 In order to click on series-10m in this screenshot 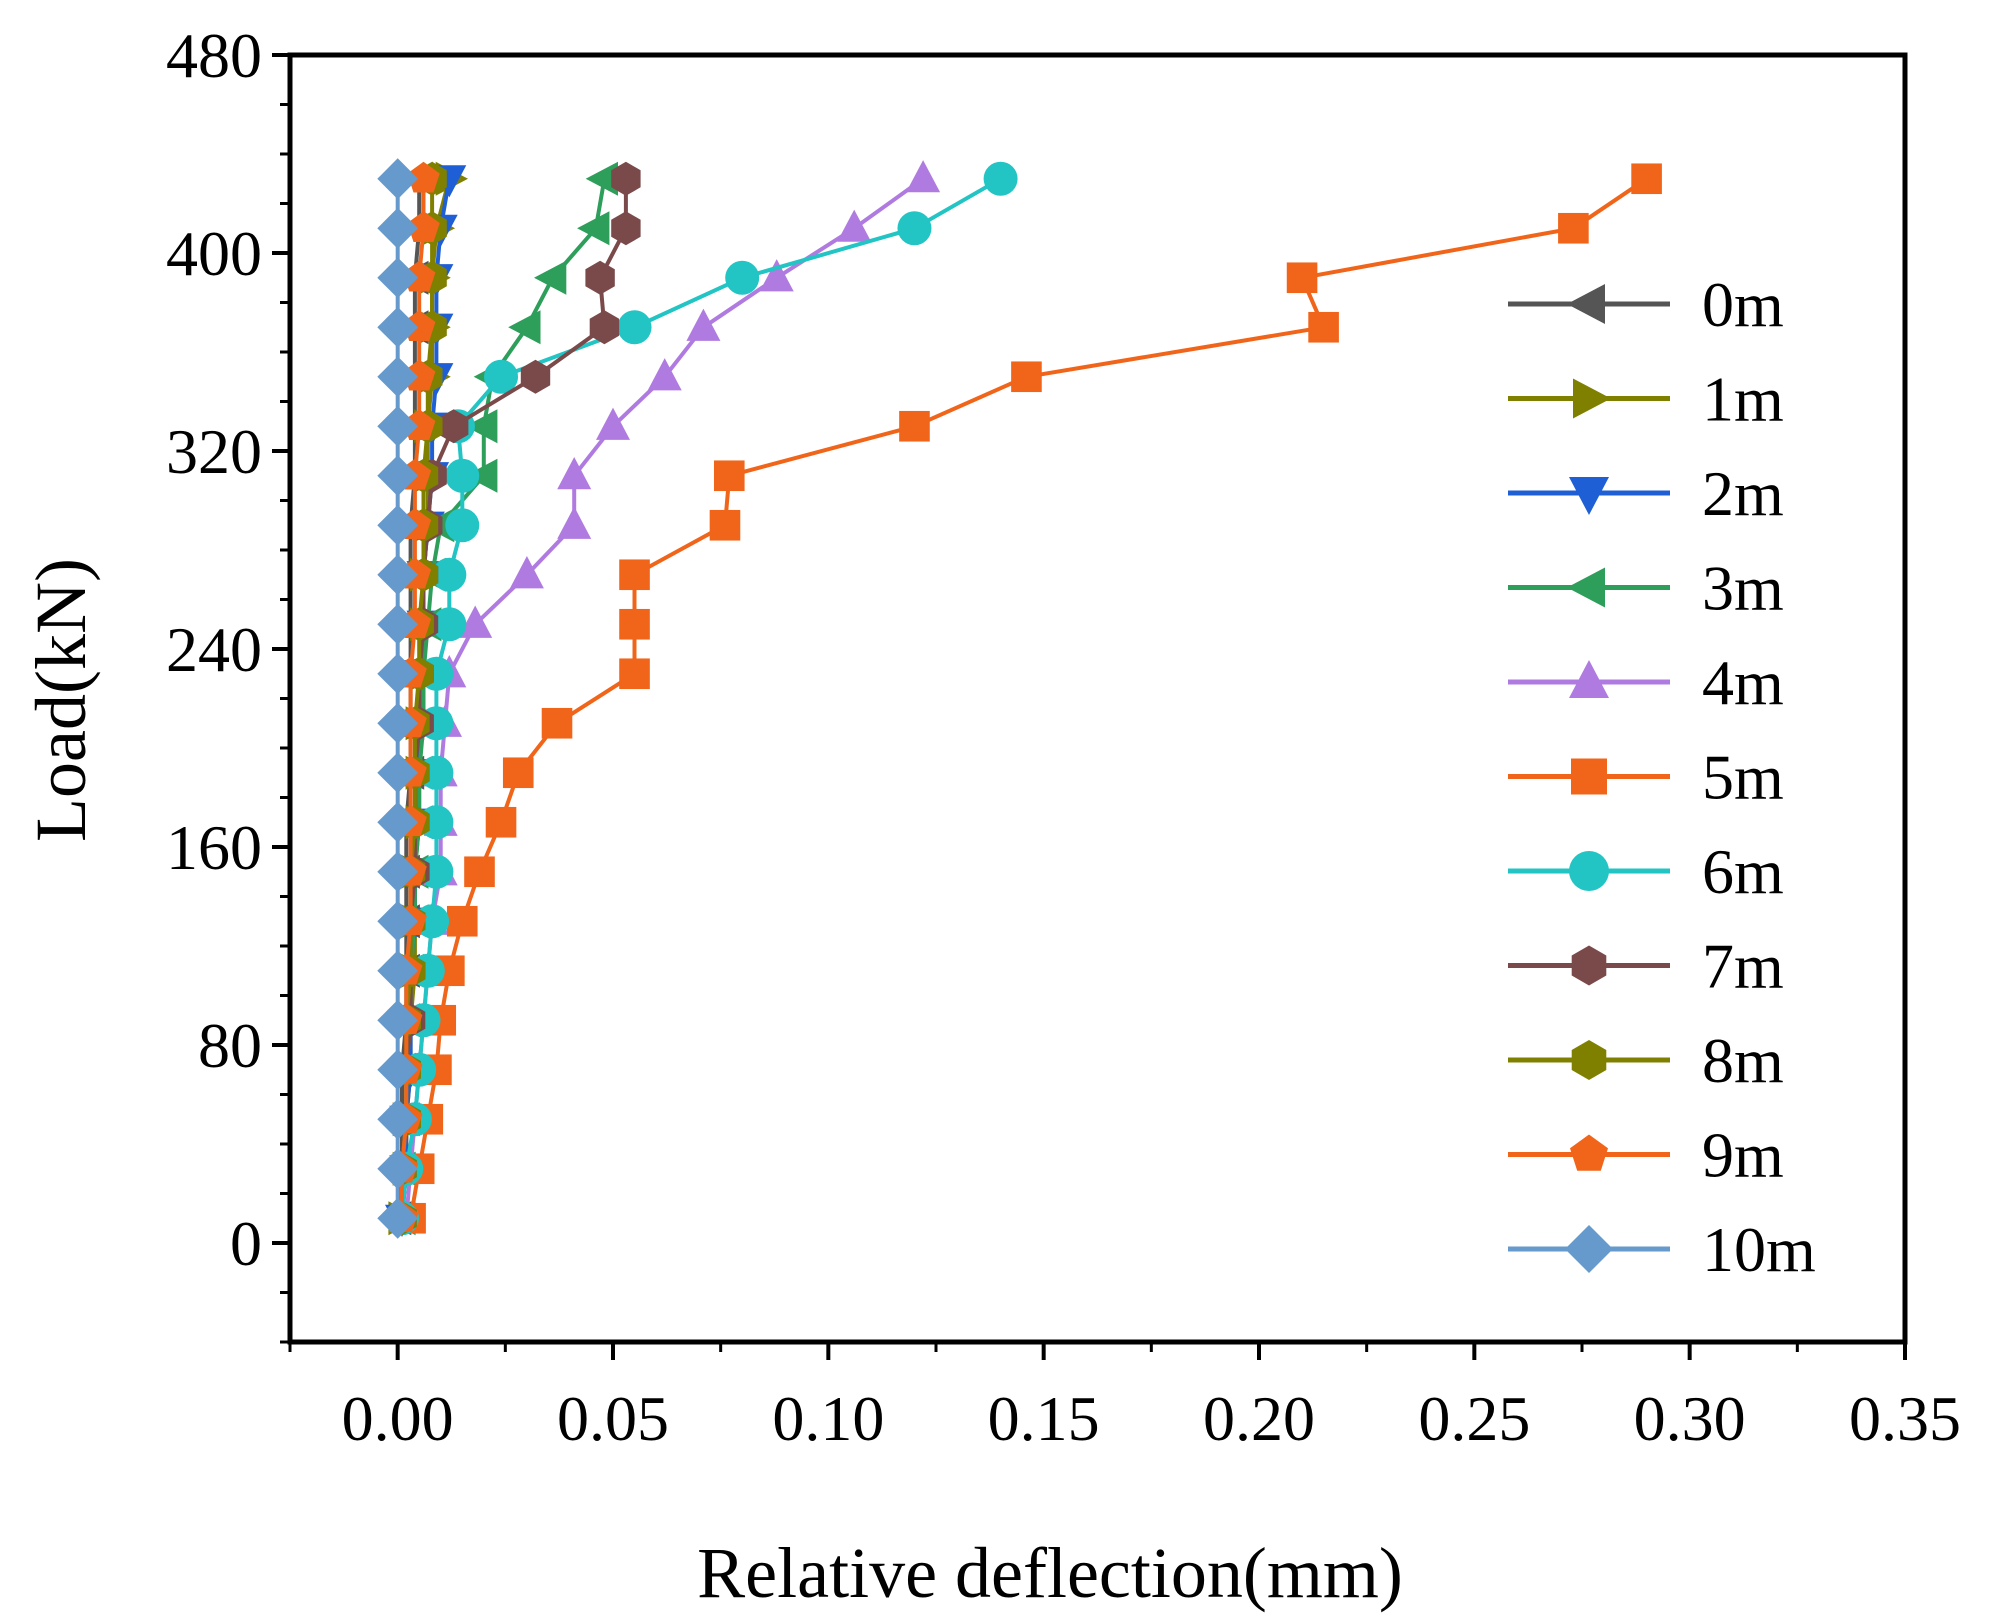, I will do `click(398, 698)`.